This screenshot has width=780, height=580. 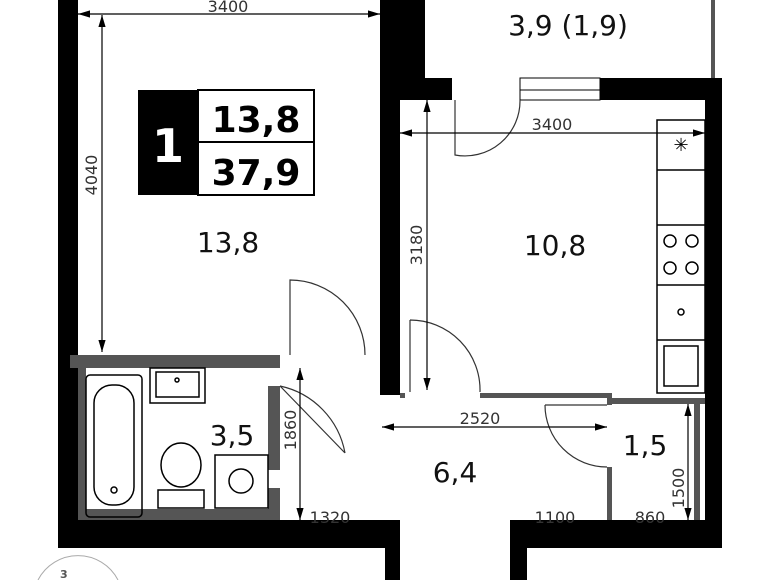 I want to click on snowflake-icon: ✳, so click(x=680, y=145).